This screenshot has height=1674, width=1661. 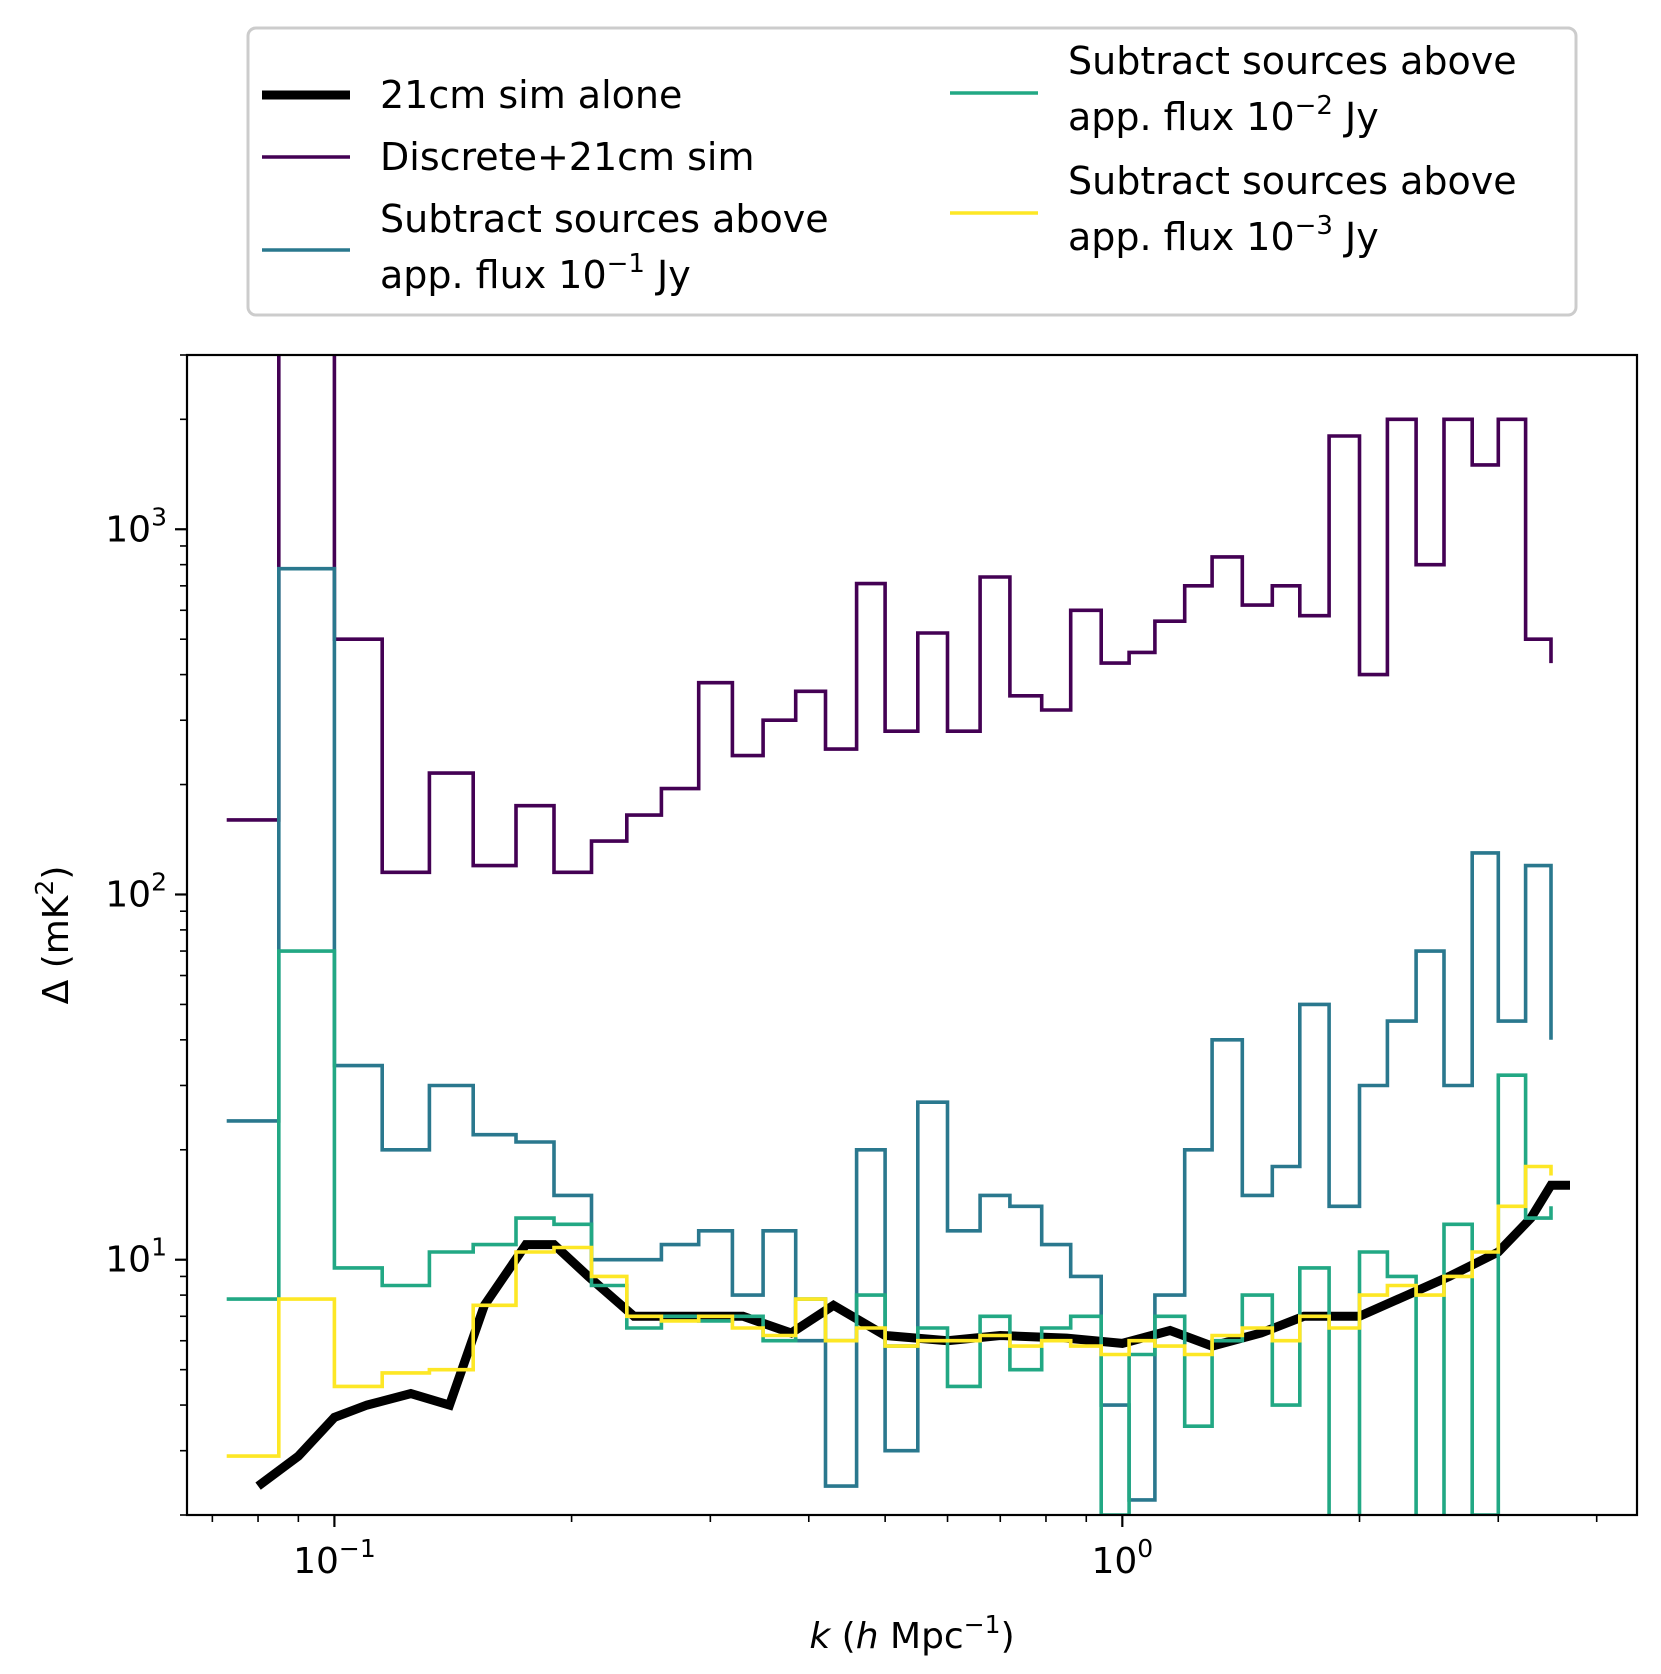 What do you see at coordinates (1122, 1558) in the screenshot?
I see `x-tick-label: 10⁰` at bounding box center [1122, 1558].